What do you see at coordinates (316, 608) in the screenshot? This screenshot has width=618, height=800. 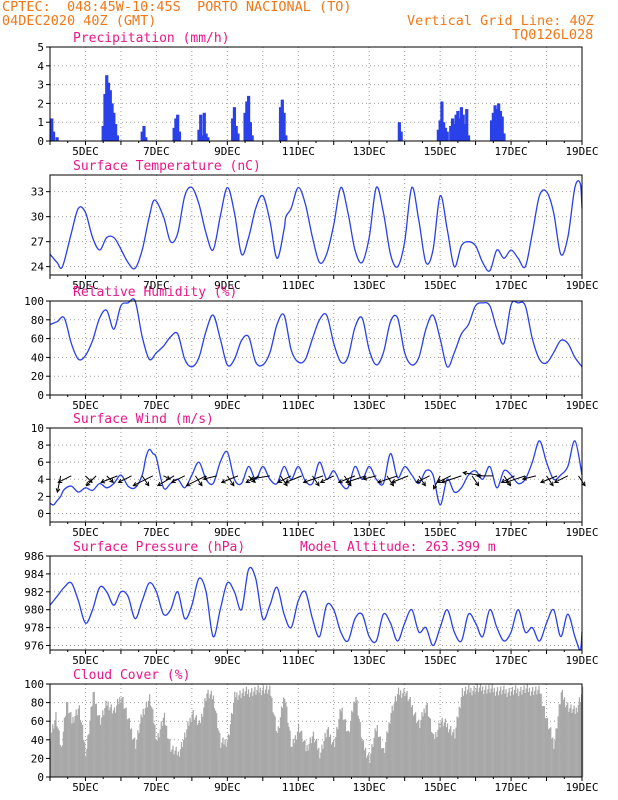 I see `series-line` at bounding box center [316, 608].